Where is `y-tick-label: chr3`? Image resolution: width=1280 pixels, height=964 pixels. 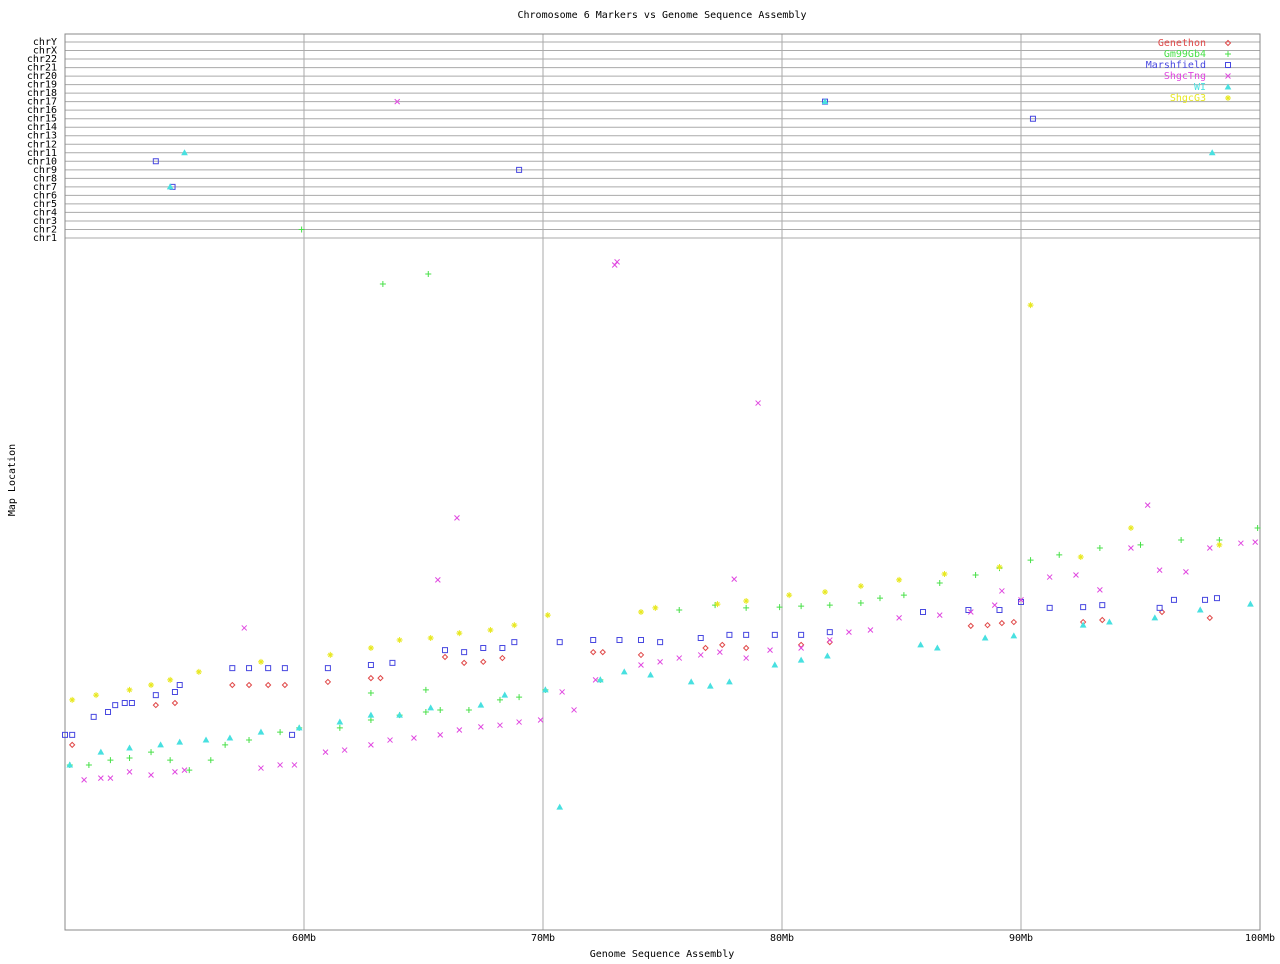 y-tick-label: chr3 is located at coordinates (45, 221).